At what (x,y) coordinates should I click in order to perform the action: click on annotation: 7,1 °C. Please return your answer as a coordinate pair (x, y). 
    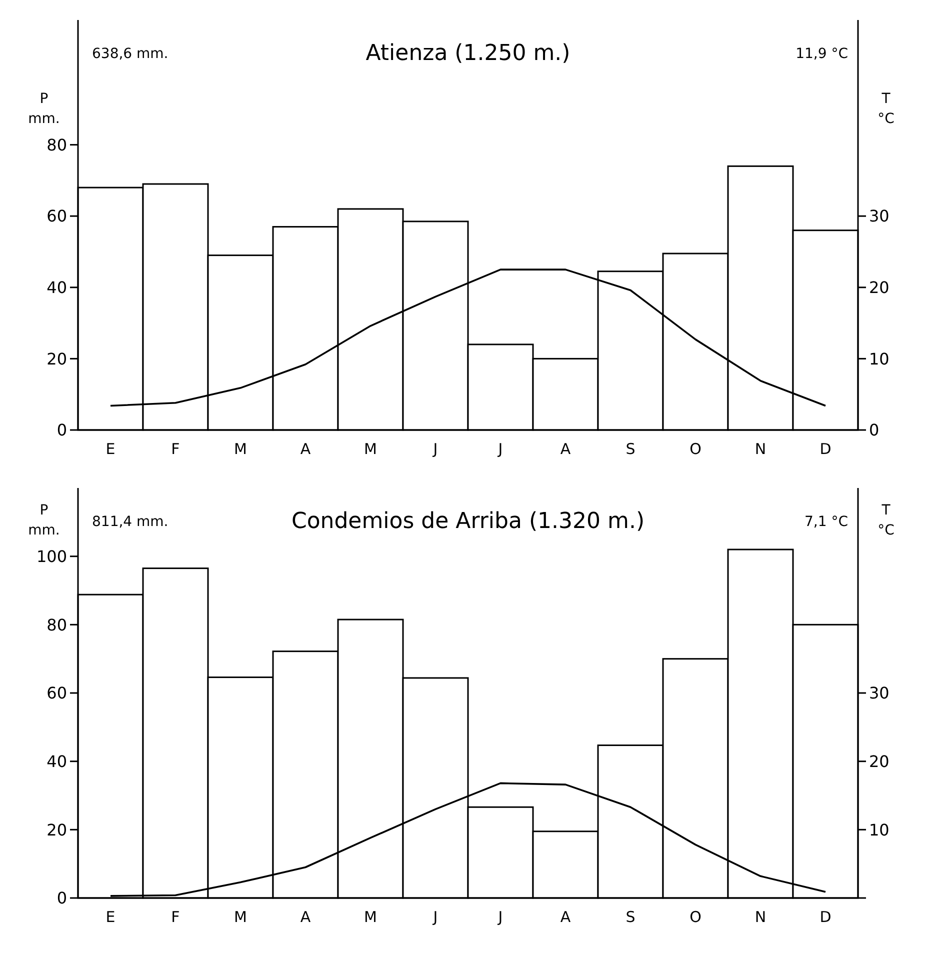
    Looking at the image, I should click on (826, 522).